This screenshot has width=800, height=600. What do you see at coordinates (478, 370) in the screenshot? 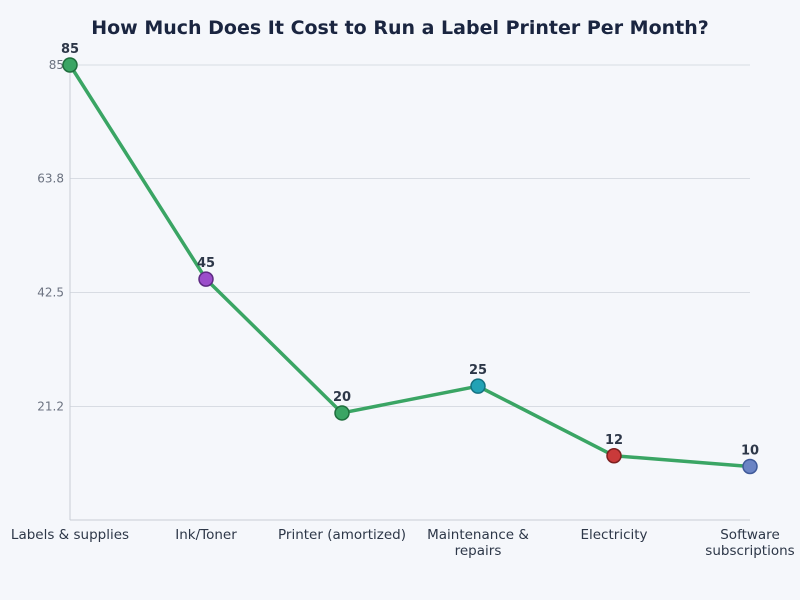
I see `data-label: 25` at bounding box center [478, 370].